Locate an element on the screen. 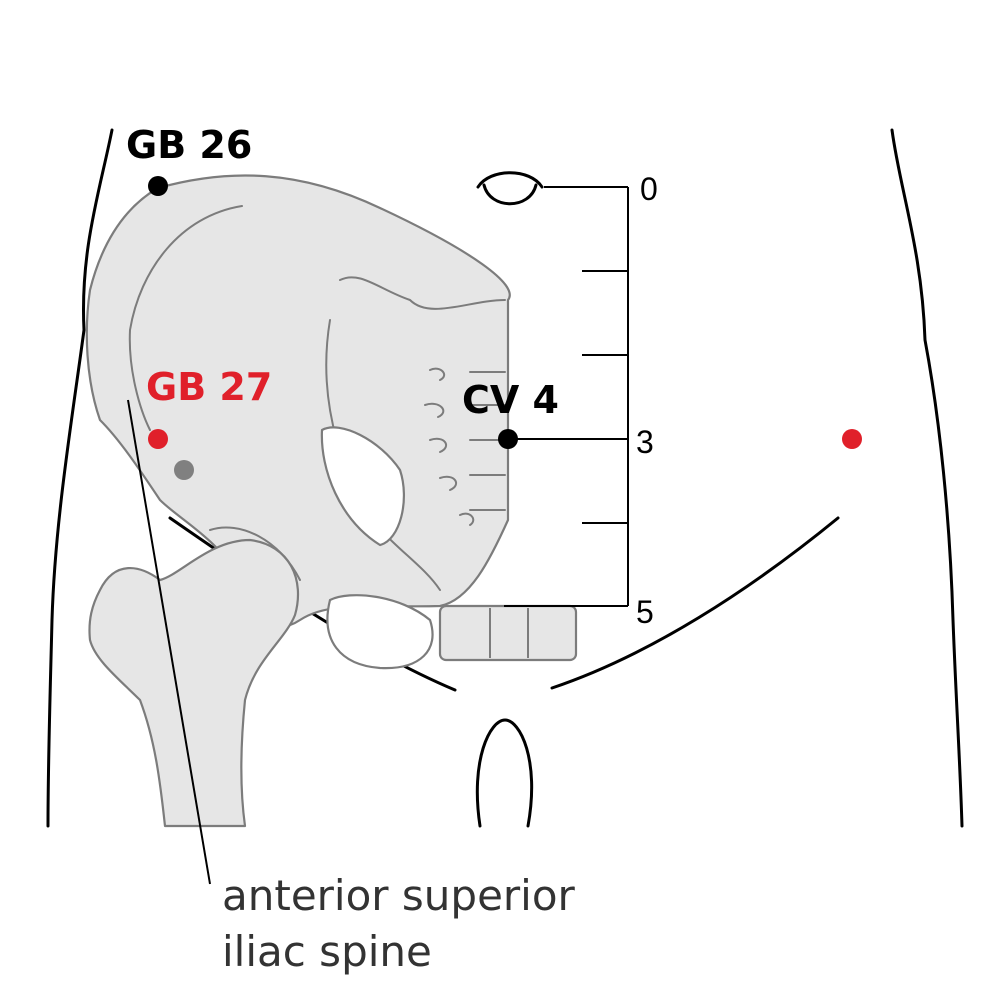  gb27-point-left is located at coordinates (158, 439).